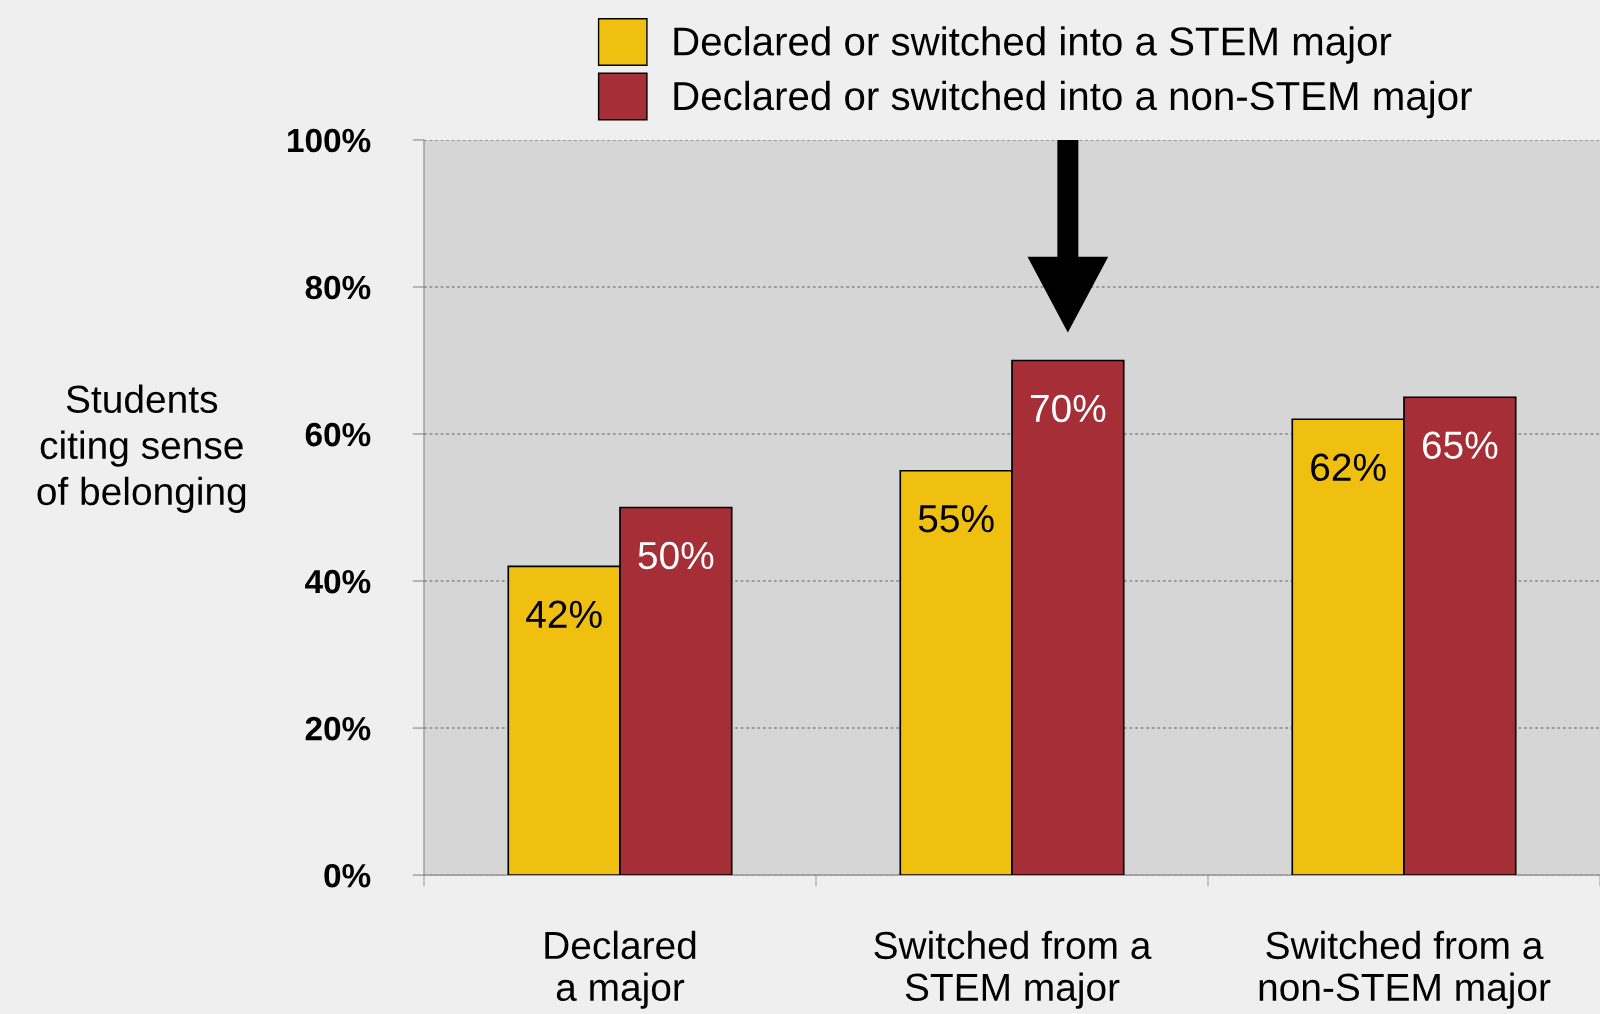 The height and width of the screenshot is (1014, 1600). I want to click on x-tick-label: Switched from a non-STEM major, so click(1405, 969).